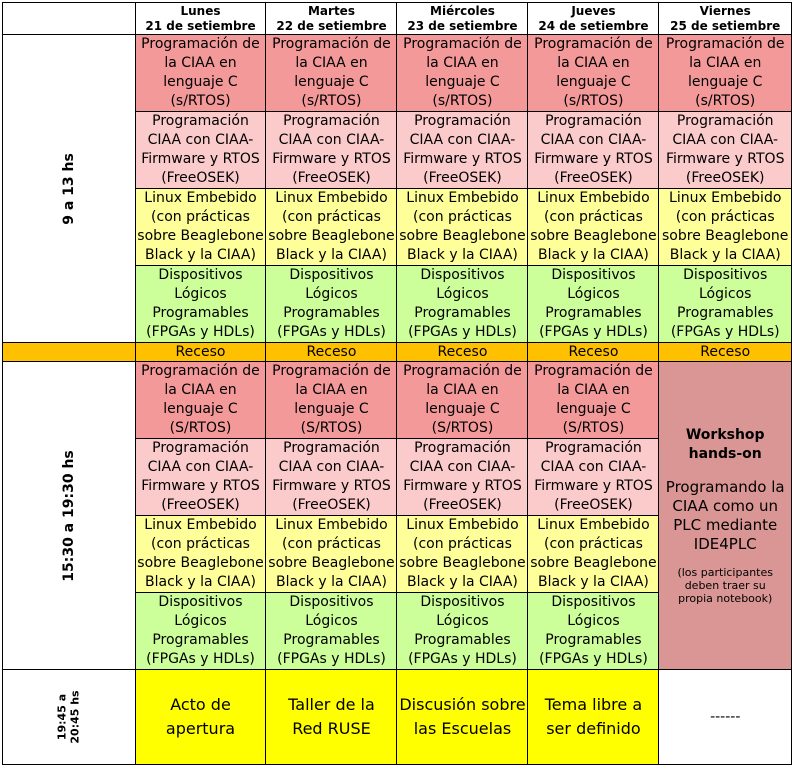 The width and height of the screenshot is (792, 777). I want to click on workshop-note-line: propia notebook), so click(725, 598).